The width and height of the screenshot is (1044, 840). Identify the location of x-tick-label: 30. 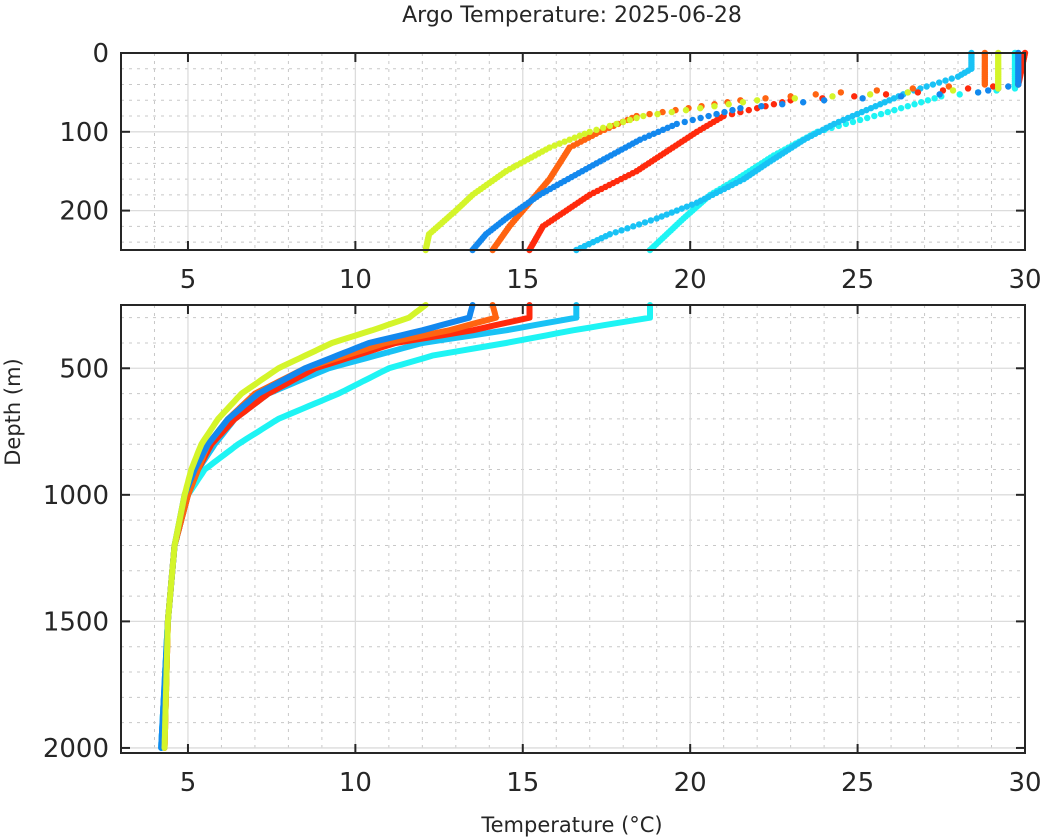
(1024, 783).